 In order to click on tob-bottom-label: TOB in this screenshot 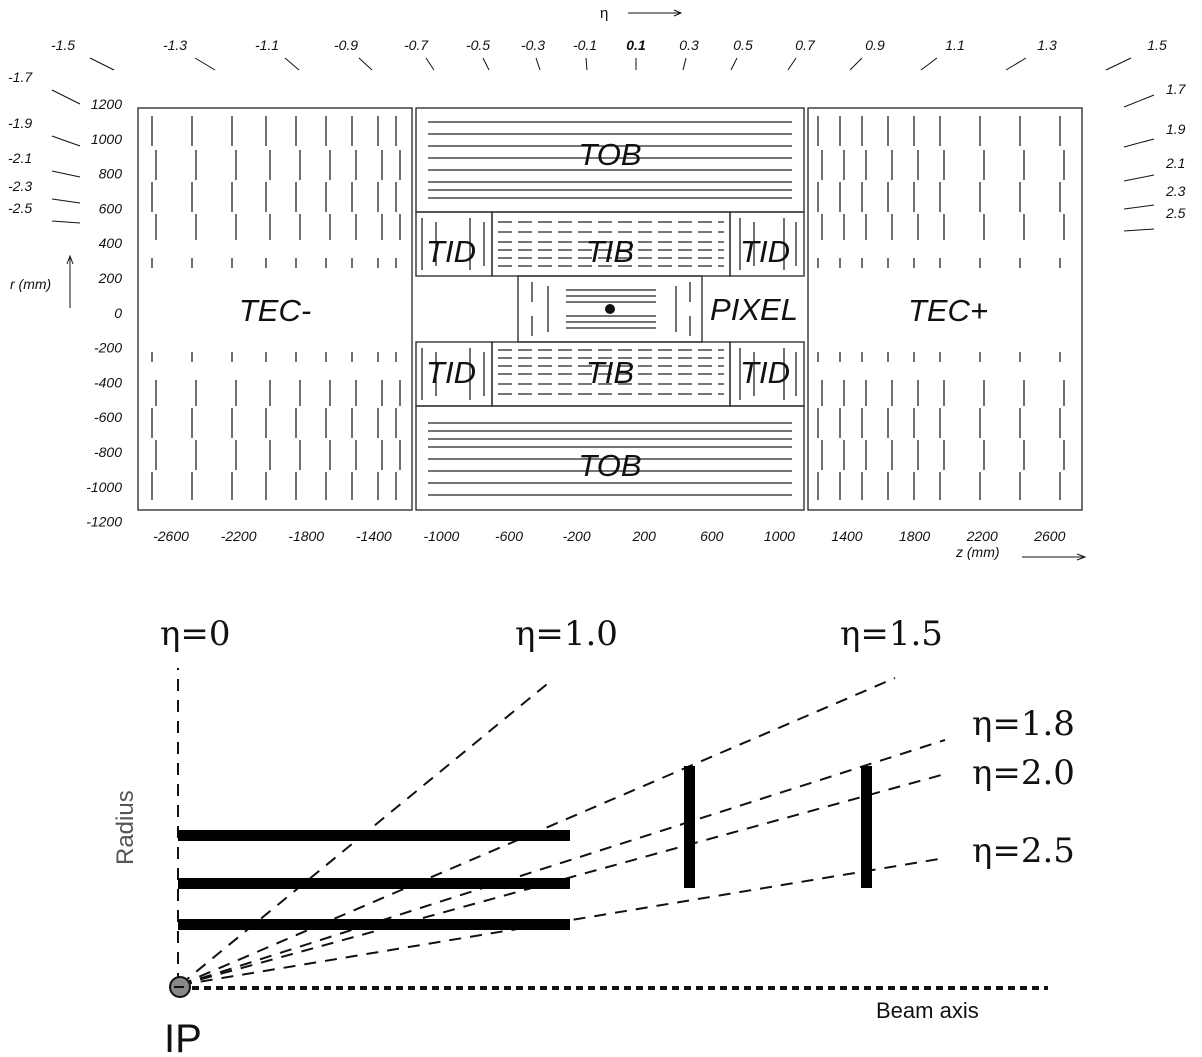, I will do `click(609, 465)`.